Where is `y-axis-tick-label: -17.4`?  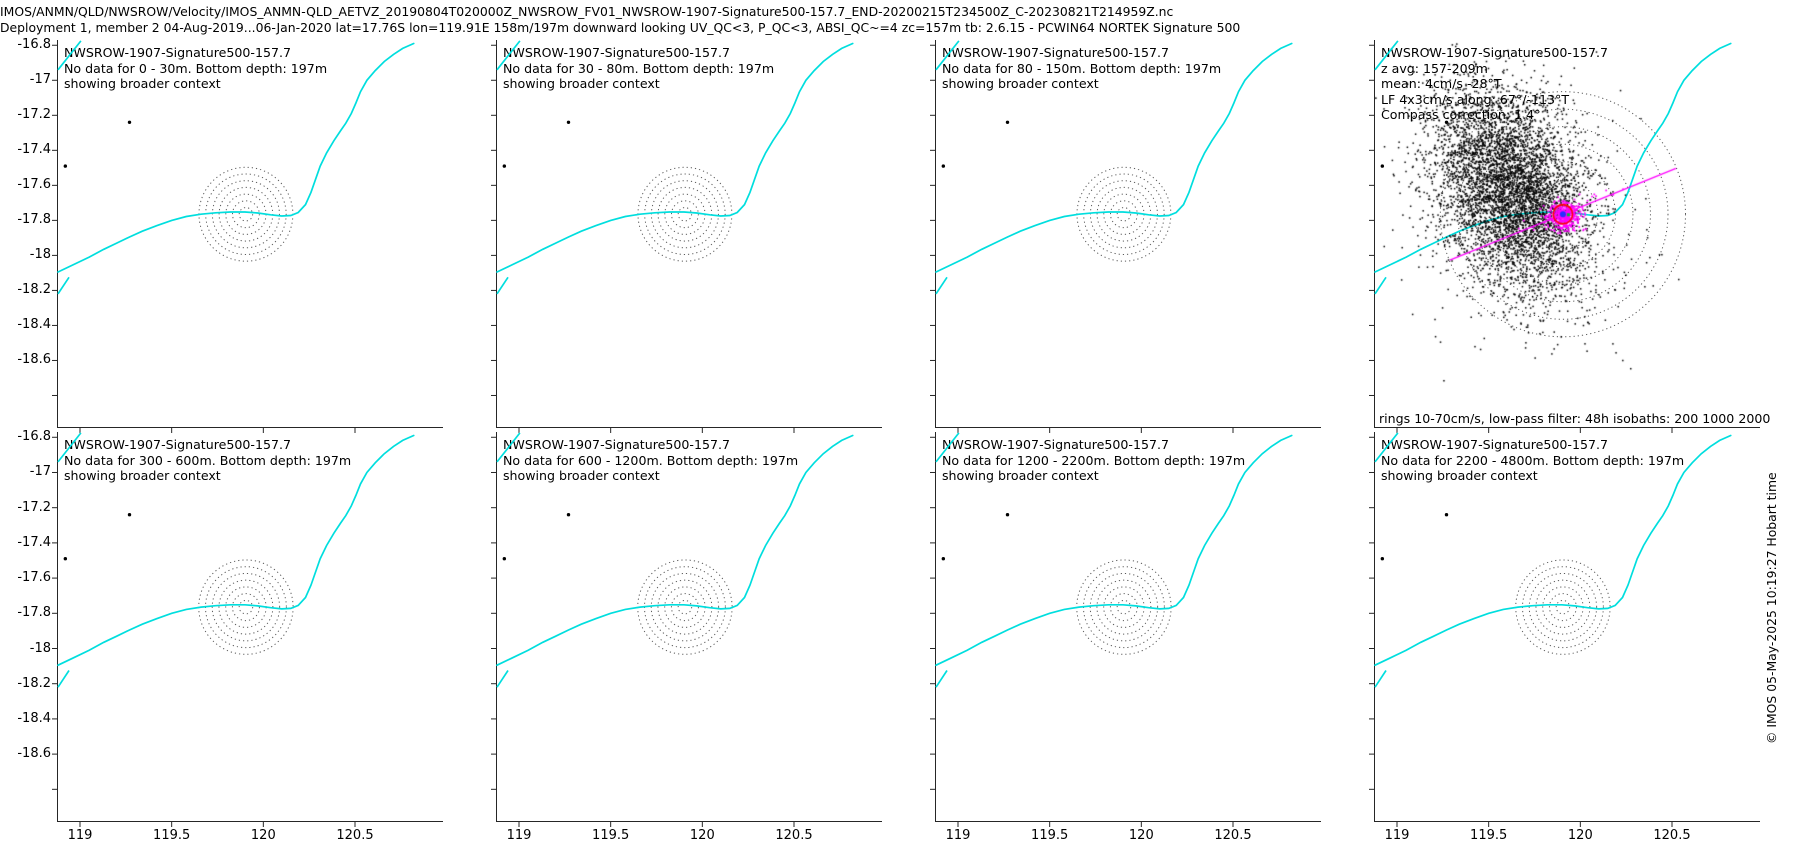
y-axis-tick-label: -17.4 is located at coordinates (34, 542).